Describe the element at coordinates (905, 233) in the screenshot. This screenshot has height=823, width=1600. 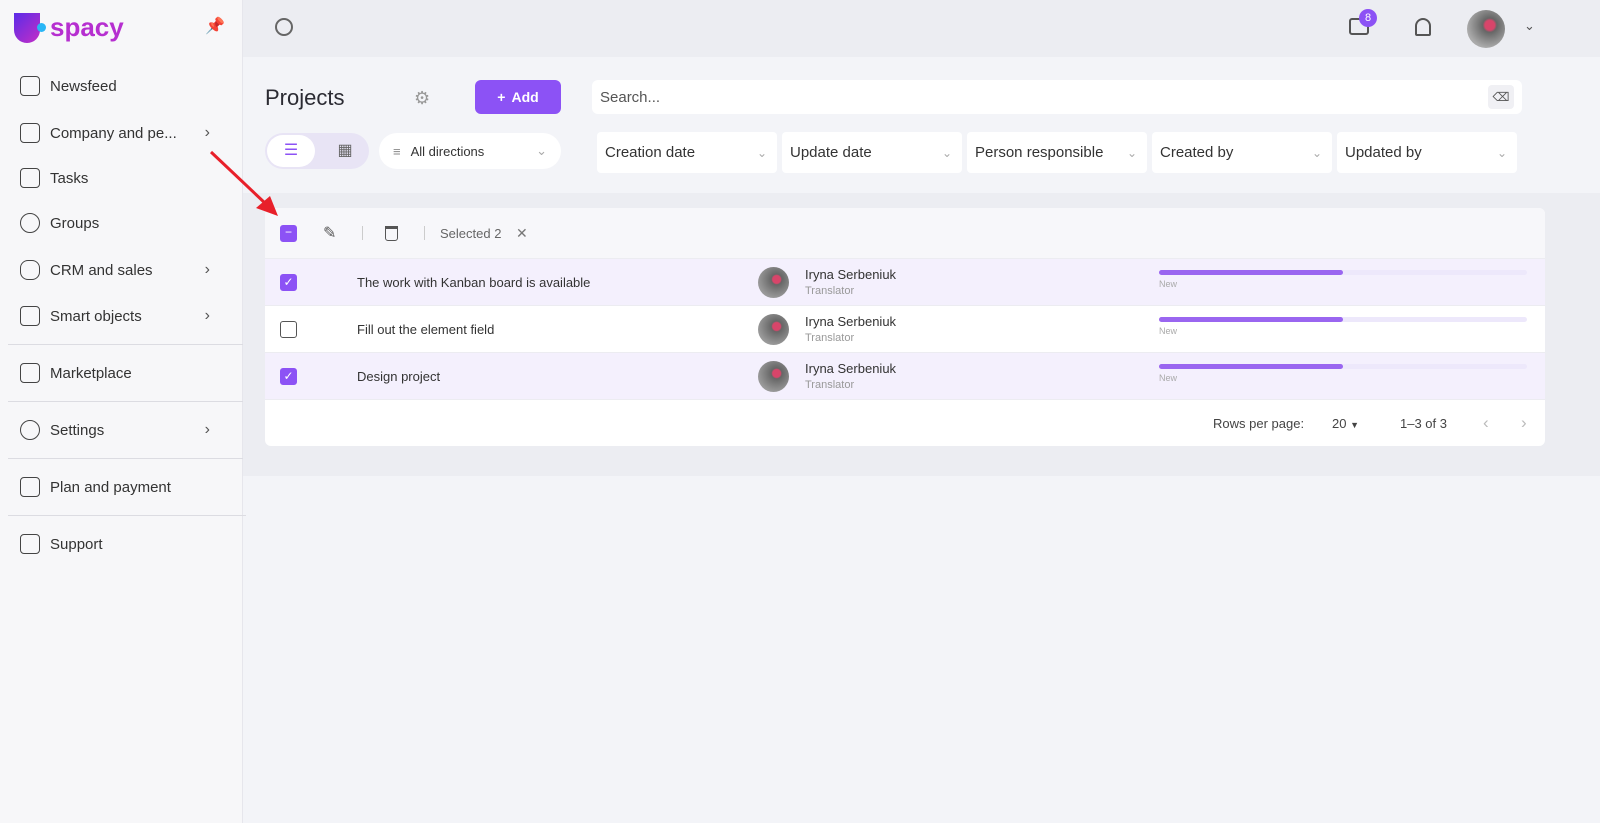
I see `bulk-toolbar: − ✎ Selected 2 ✕` at that location.